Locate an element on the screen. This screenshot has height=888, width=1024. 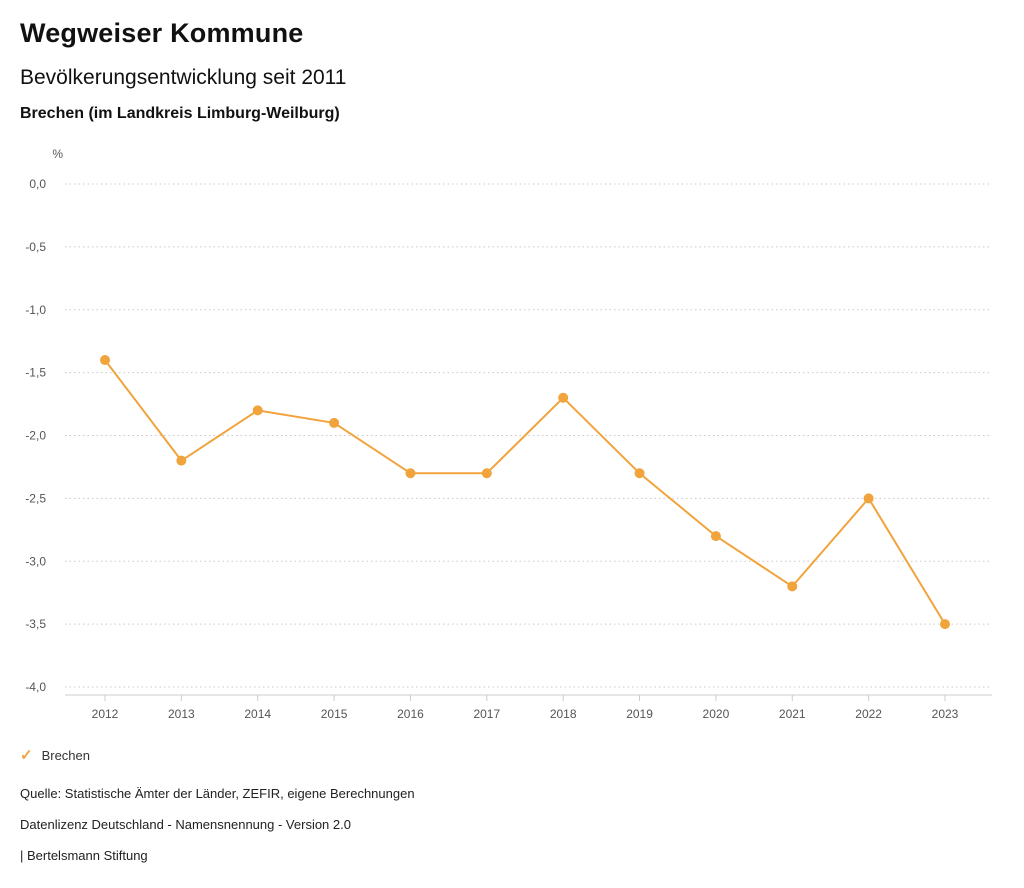
x-tick-label: 2012 is located at coordinates (105, 714).